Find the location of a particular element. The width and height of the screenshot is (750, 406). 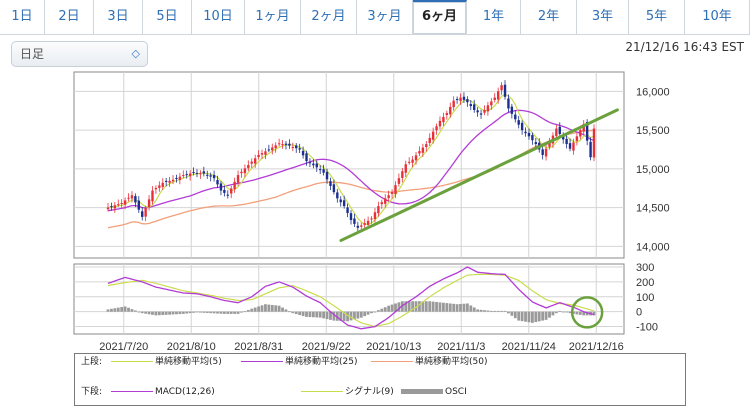

tab-6: 2ヶ月 is located at coordinates (329, 17).